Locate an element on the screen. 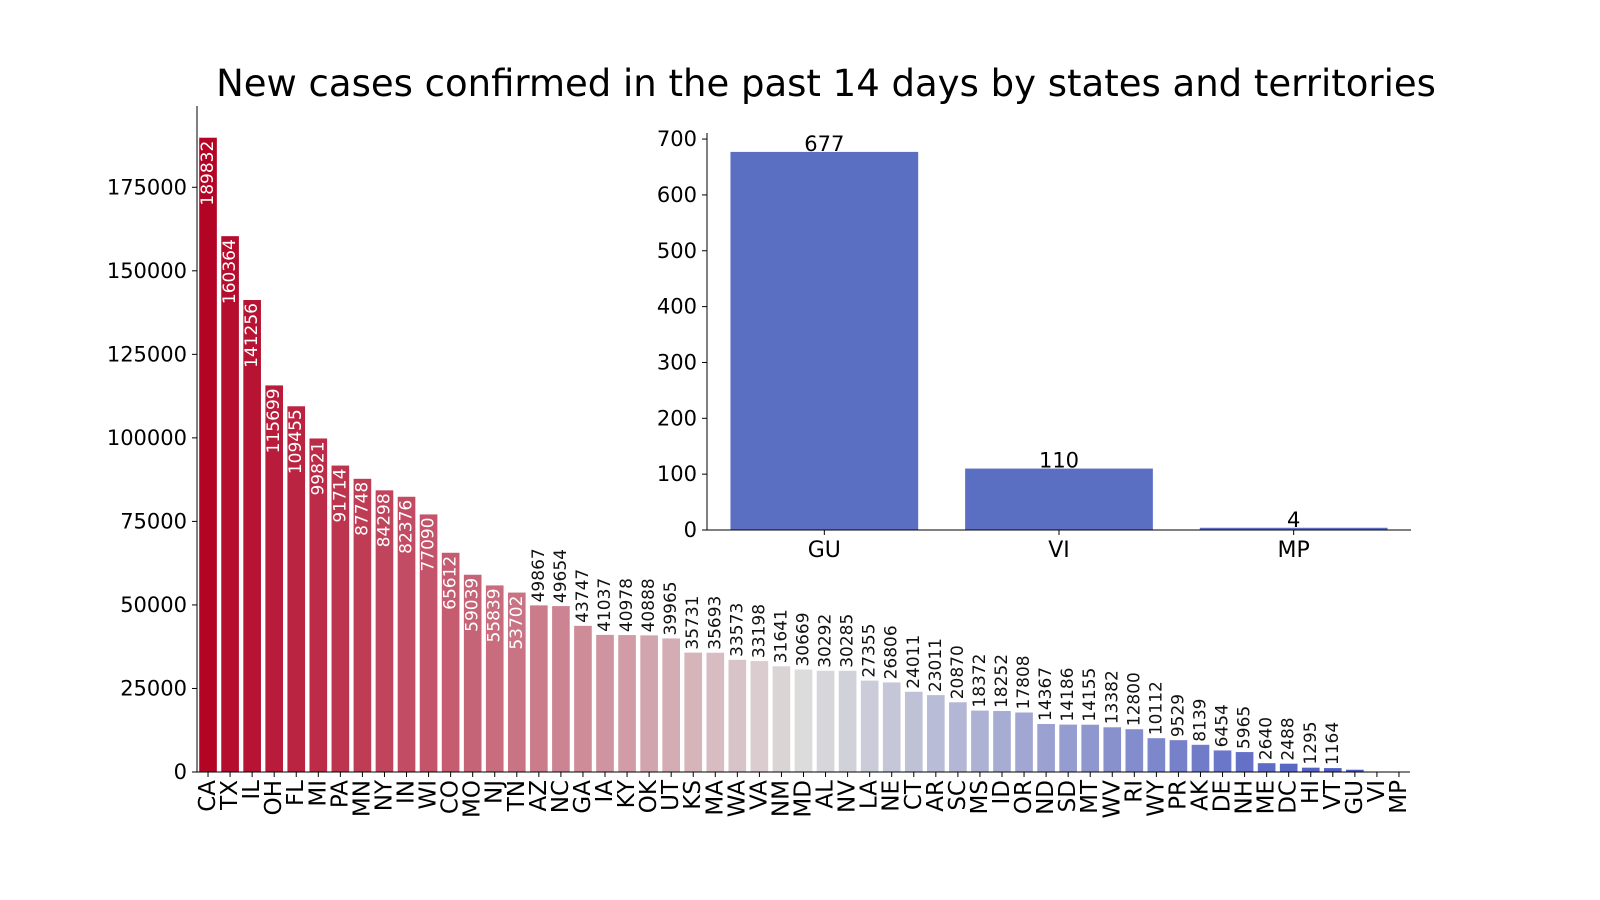 The image size is (1600, 900). bar-value-label: 39965 is located at coordinates (671, 608).